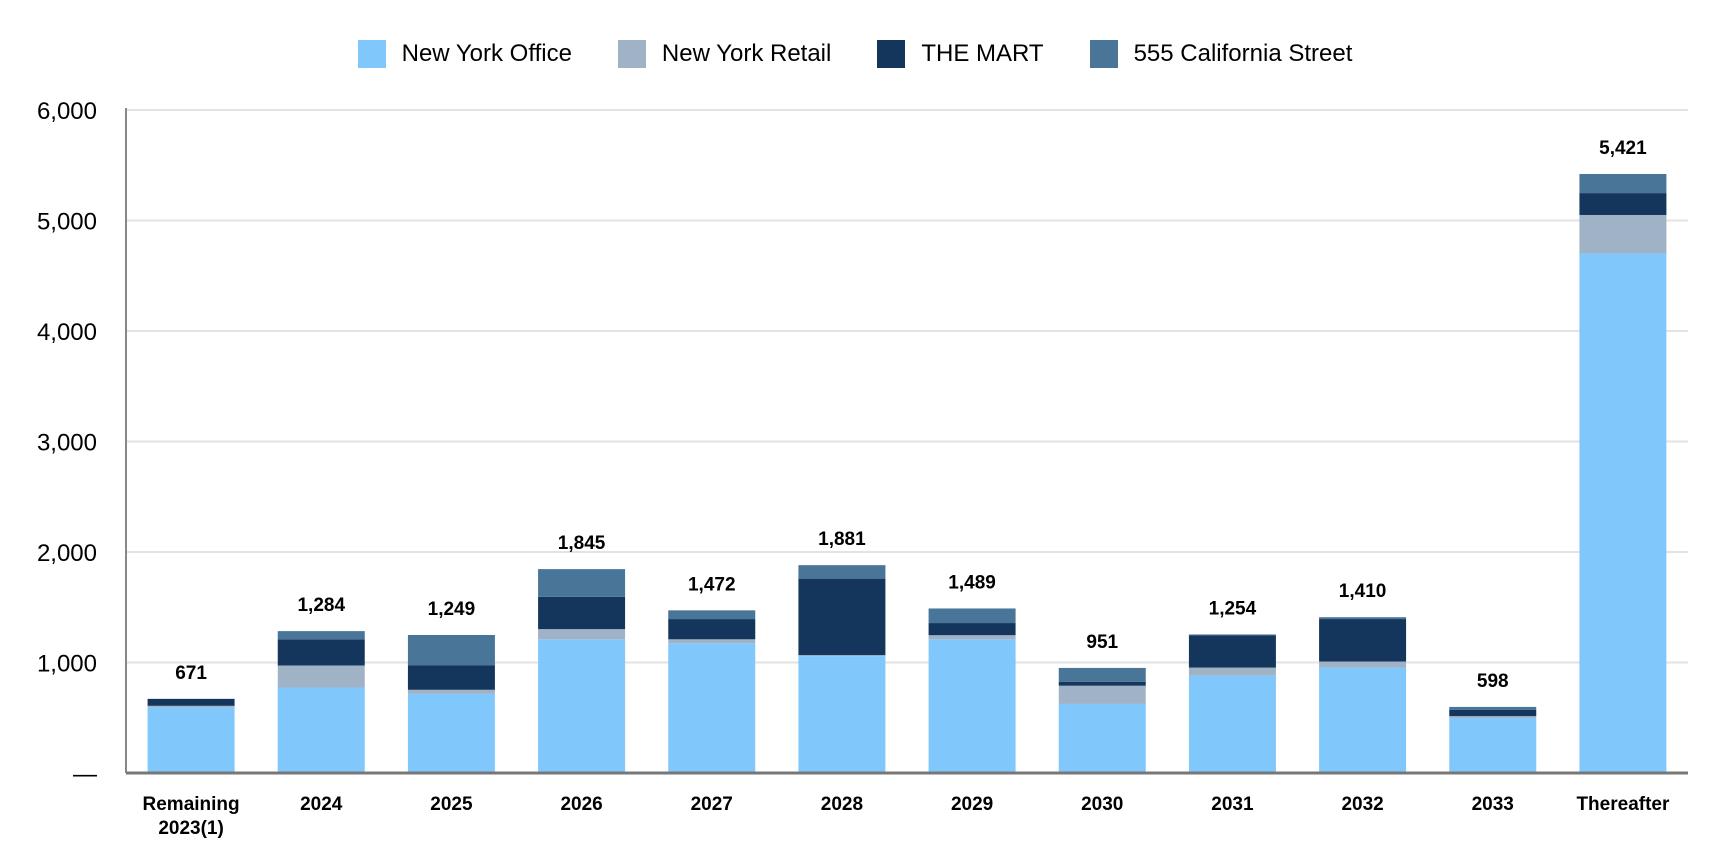  What do you see at coordinates (712, 804) in the screenshot?
I see `x-tick-label: 2027` at bounding box center [712, 804].